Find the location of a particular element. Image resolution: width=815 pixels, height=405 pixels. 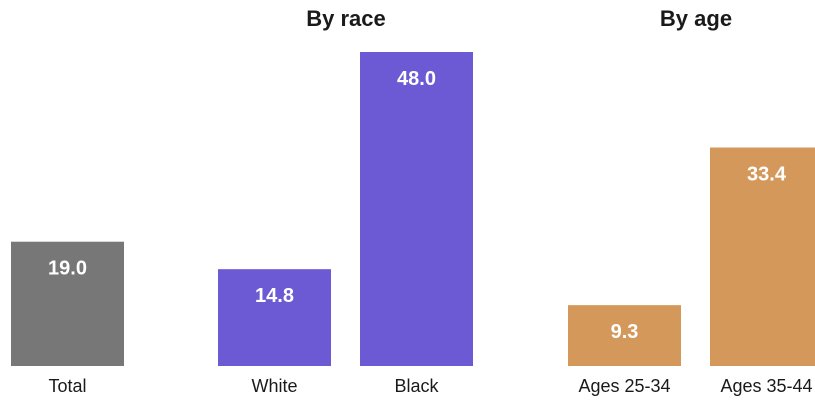

category-label: Black is located at coordinates (416, 386).